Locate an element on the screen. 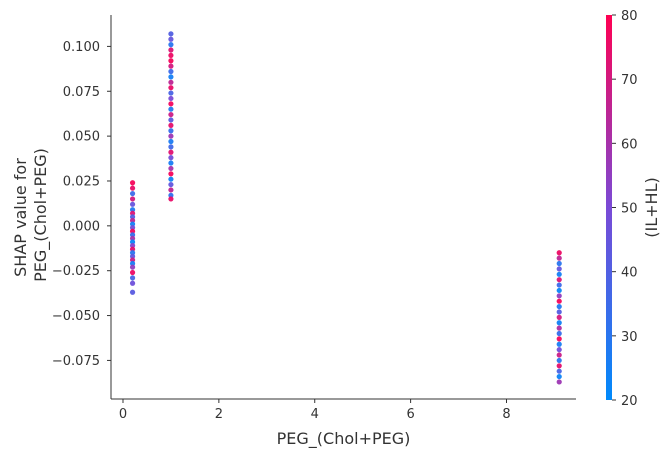 This screenshot has height=462, width=670. colorbar-tick-label: 30 is located at coordinates (629, 337).